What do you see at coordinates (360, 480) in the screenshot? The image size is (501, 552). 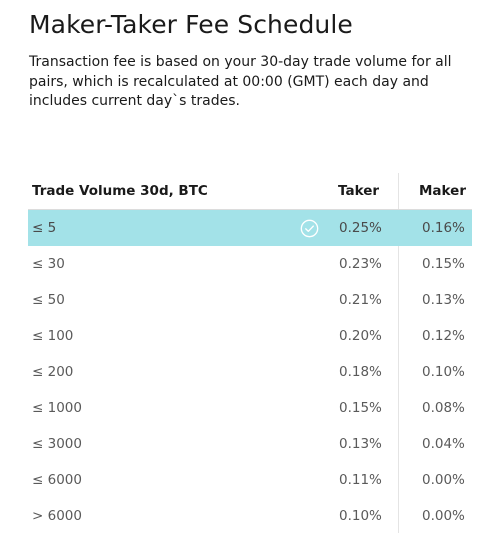 I see `taker-fee-cell: 0.11%` at bounding box center [360, 480].